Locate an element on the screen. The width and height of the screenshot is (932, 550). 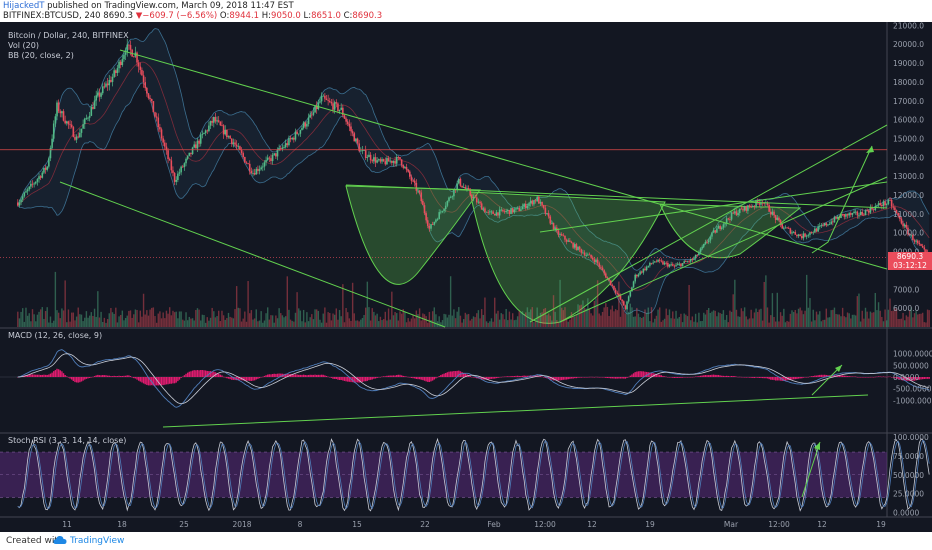
tradingview-brand: TradingView is located at coordinates (97, 541).